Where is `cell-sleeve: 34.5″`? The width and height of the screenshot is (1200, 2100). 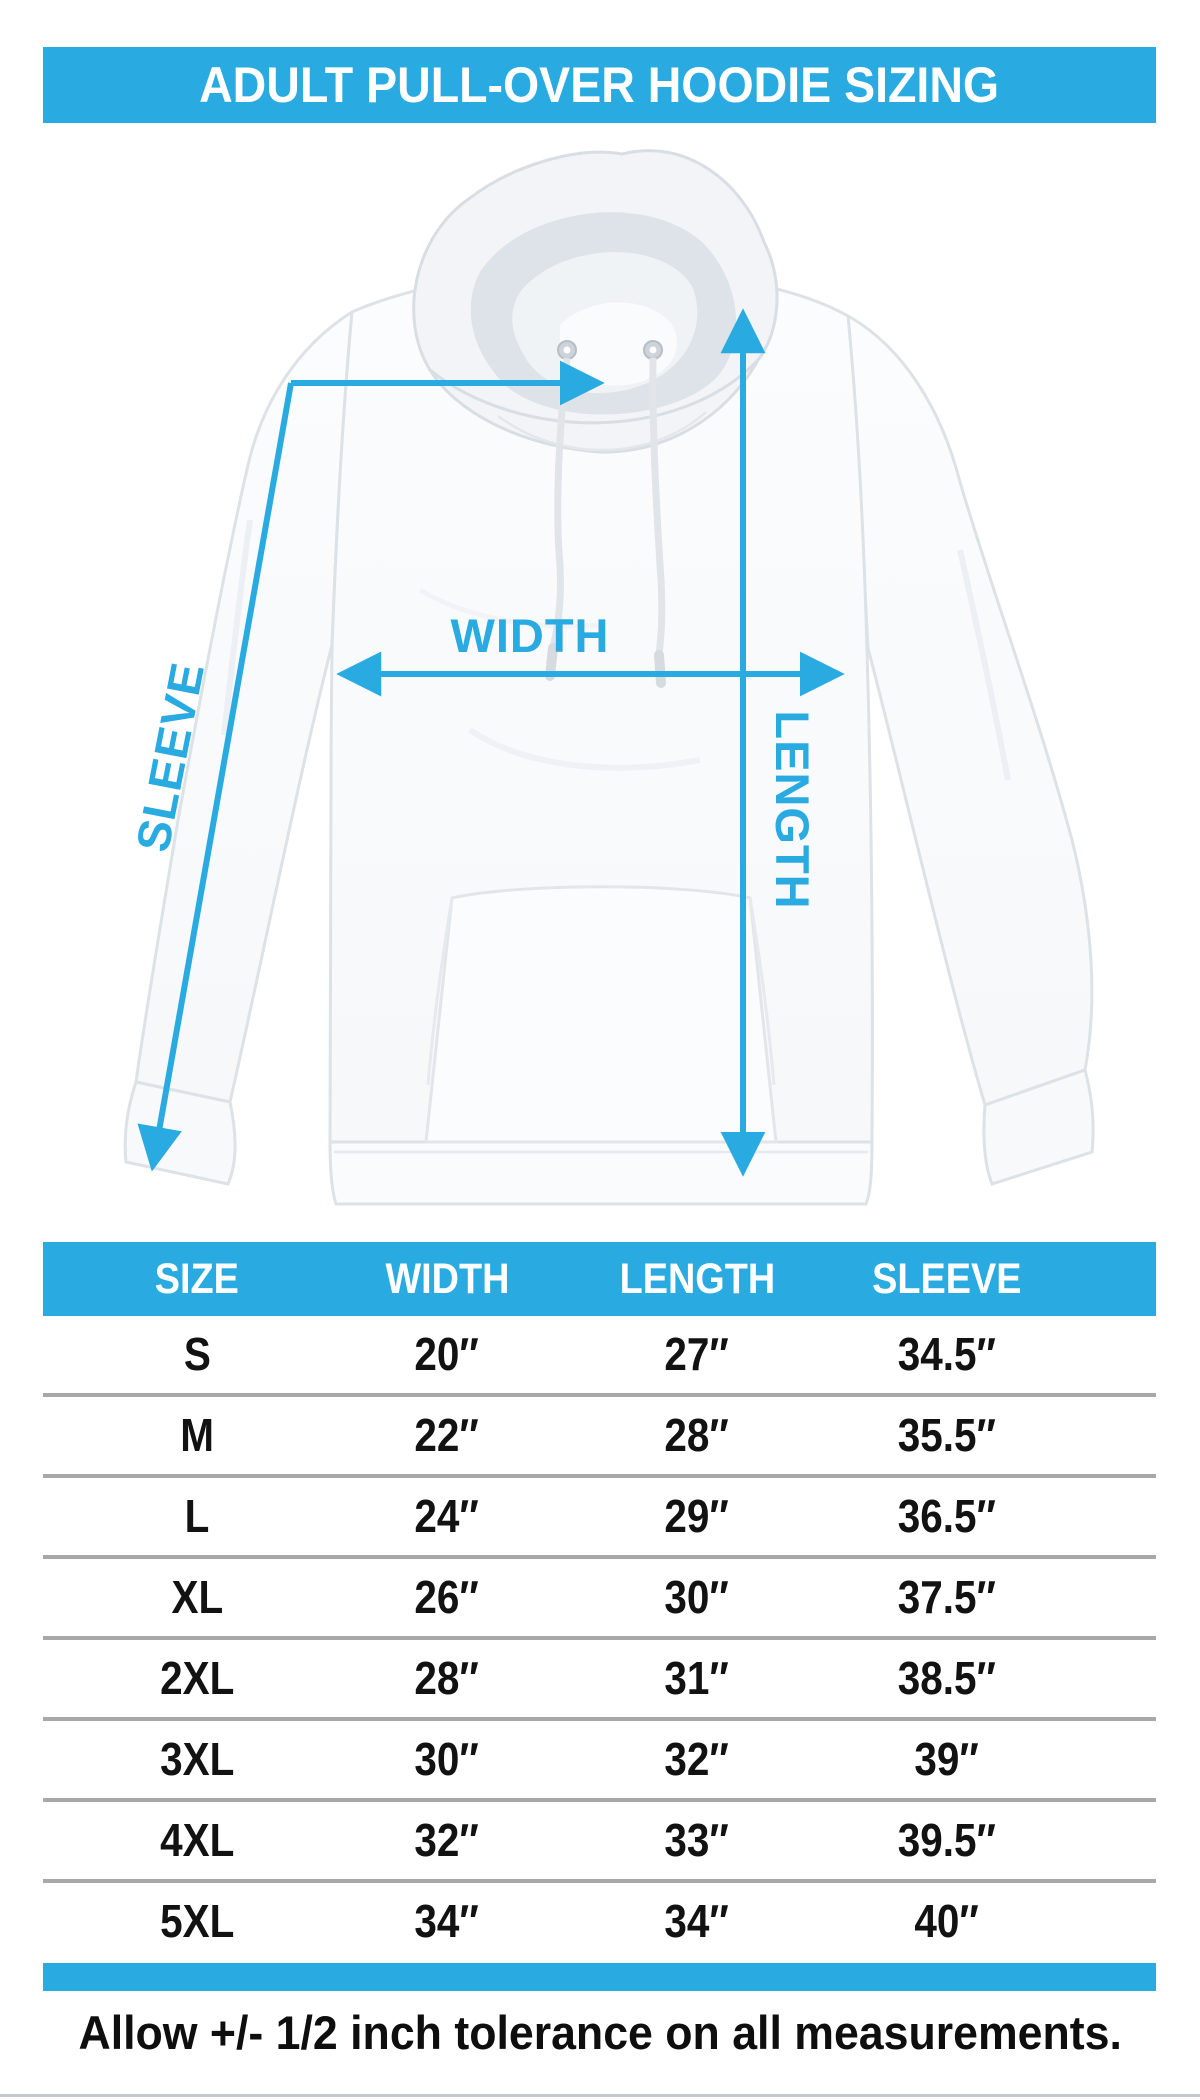
cell-sleeve: 34.5″ is located at coordinates (947, 1354).